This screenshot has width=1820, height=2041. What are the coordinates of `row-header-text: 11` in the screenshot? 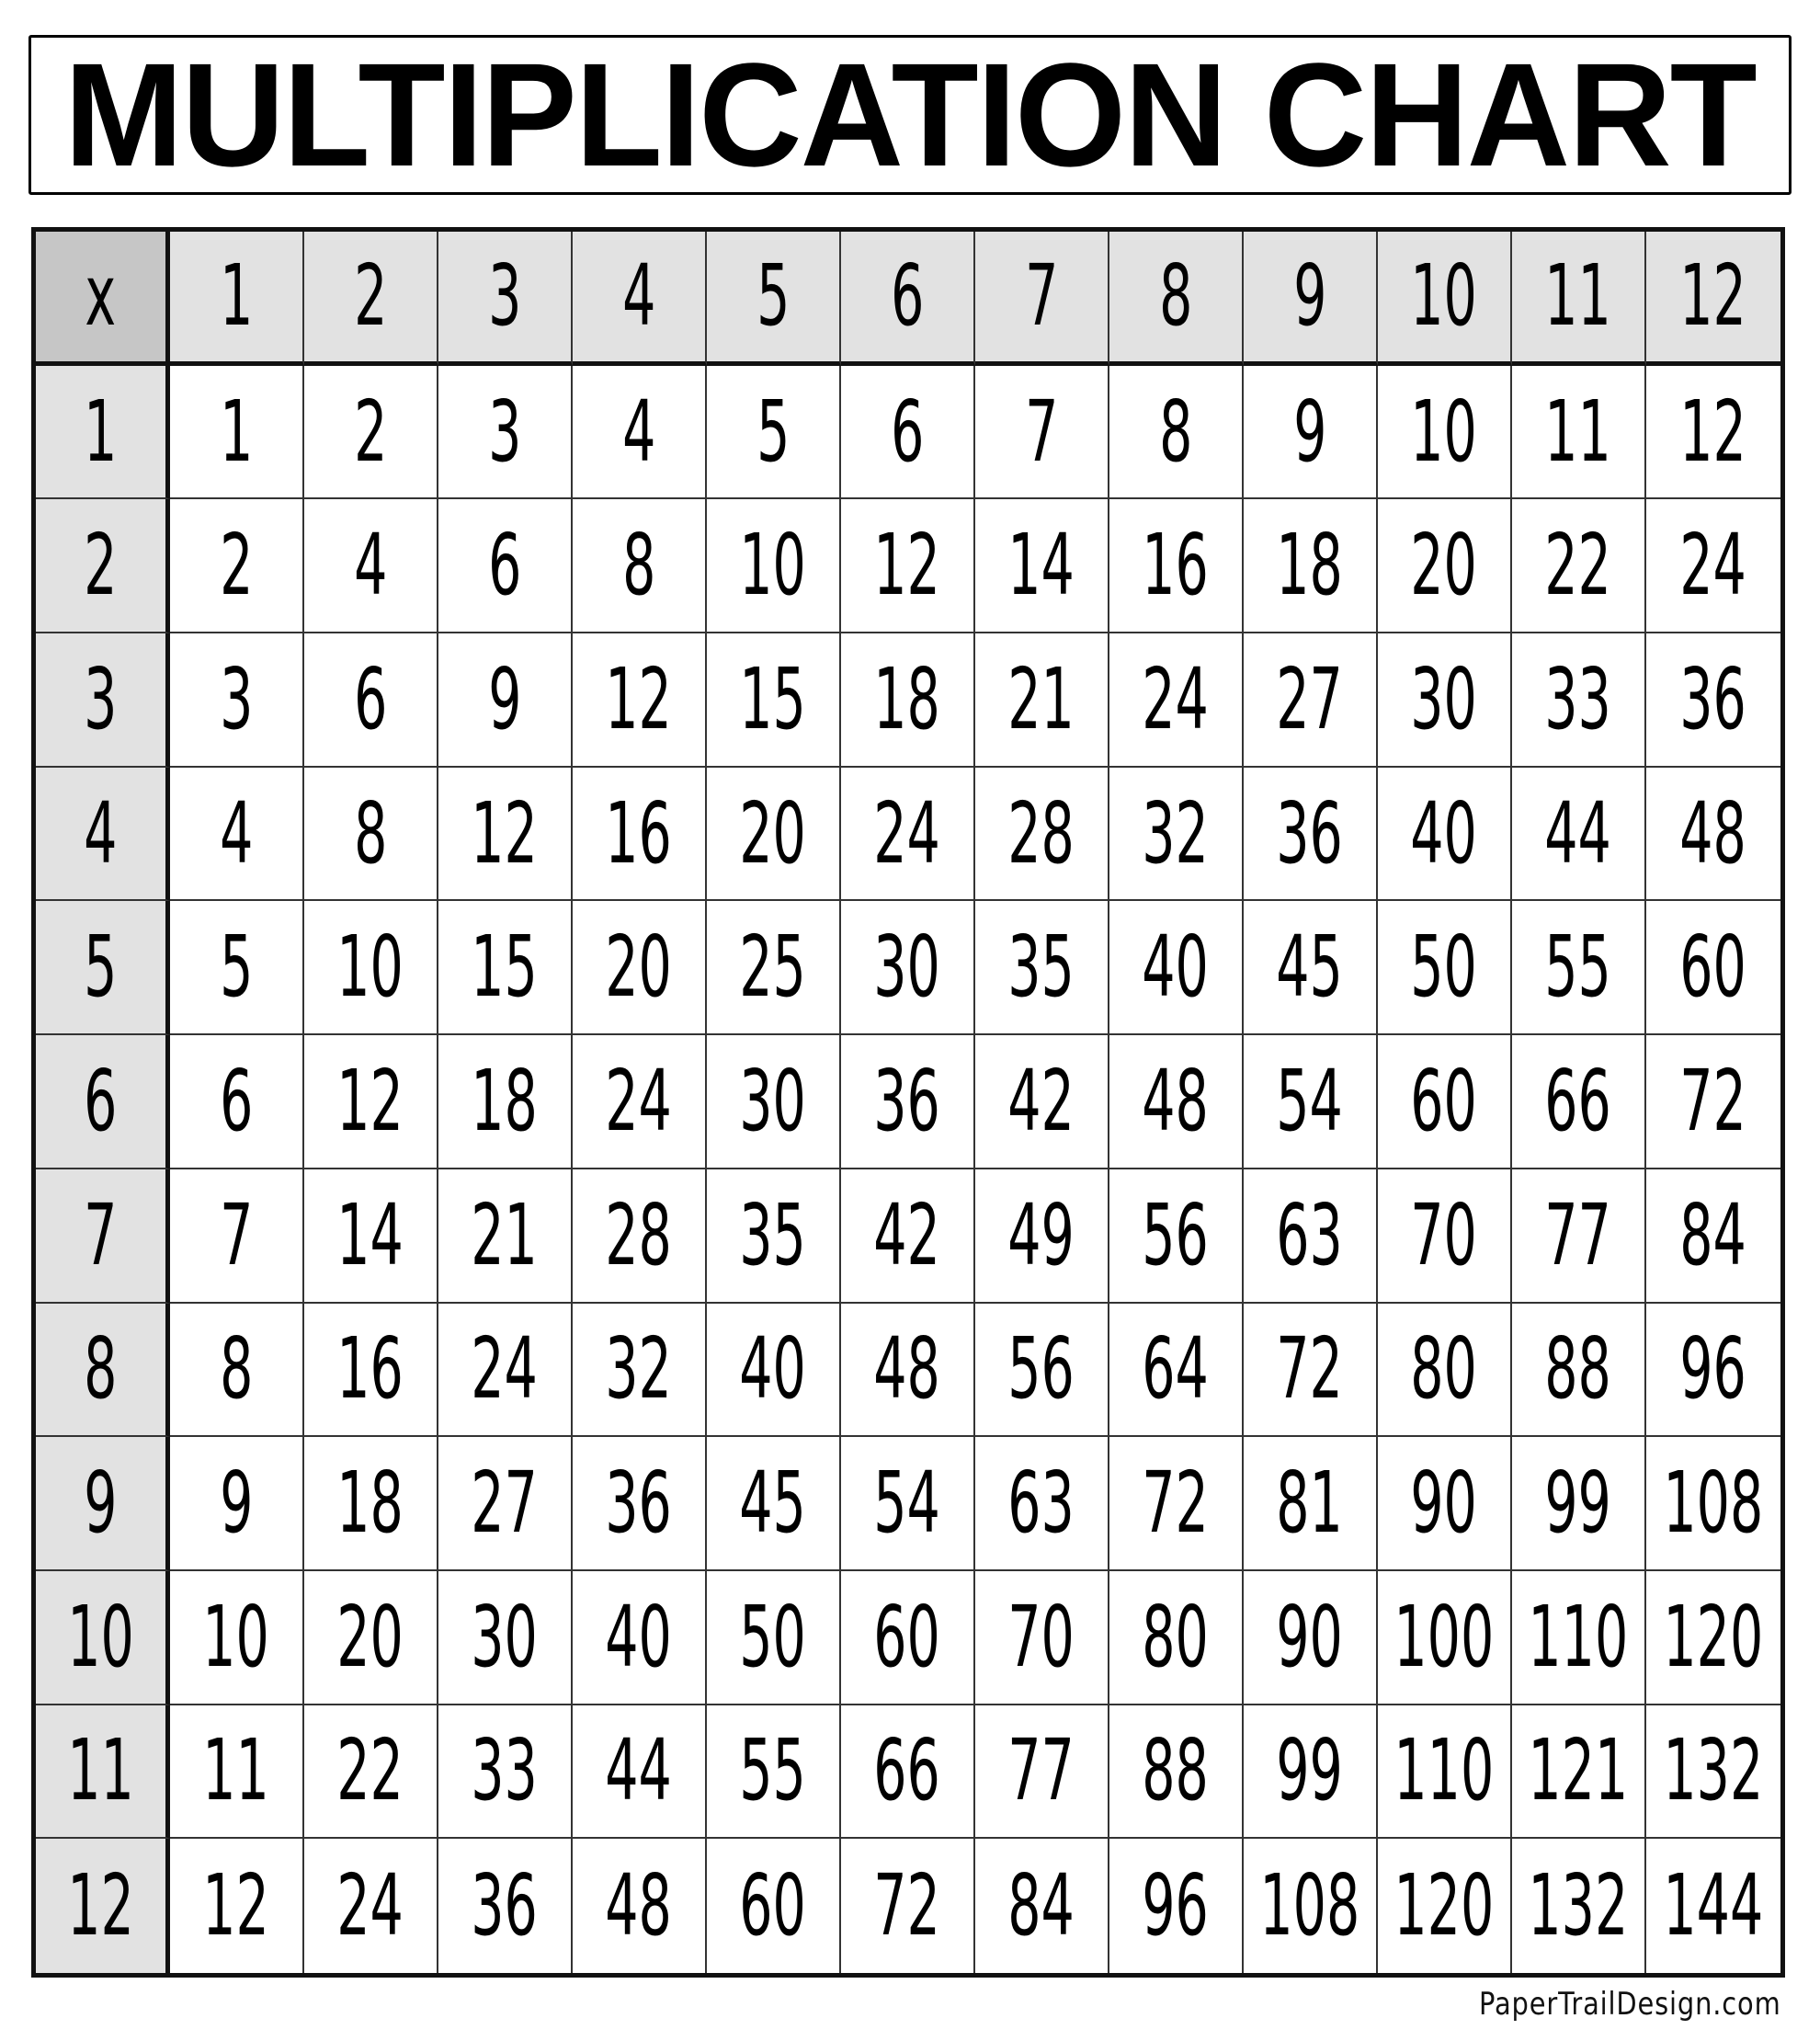 It's located at (100, 1771).